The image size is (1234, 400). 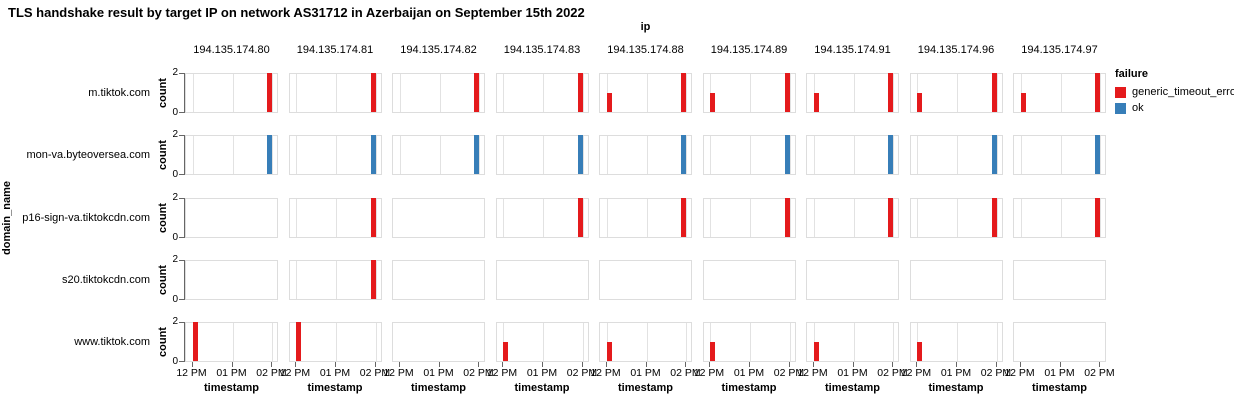 What do you see at coordinates (112, 342) in the screenshot?
I see `row-label: www.tiktok.com` at bounding box center [112, 342].